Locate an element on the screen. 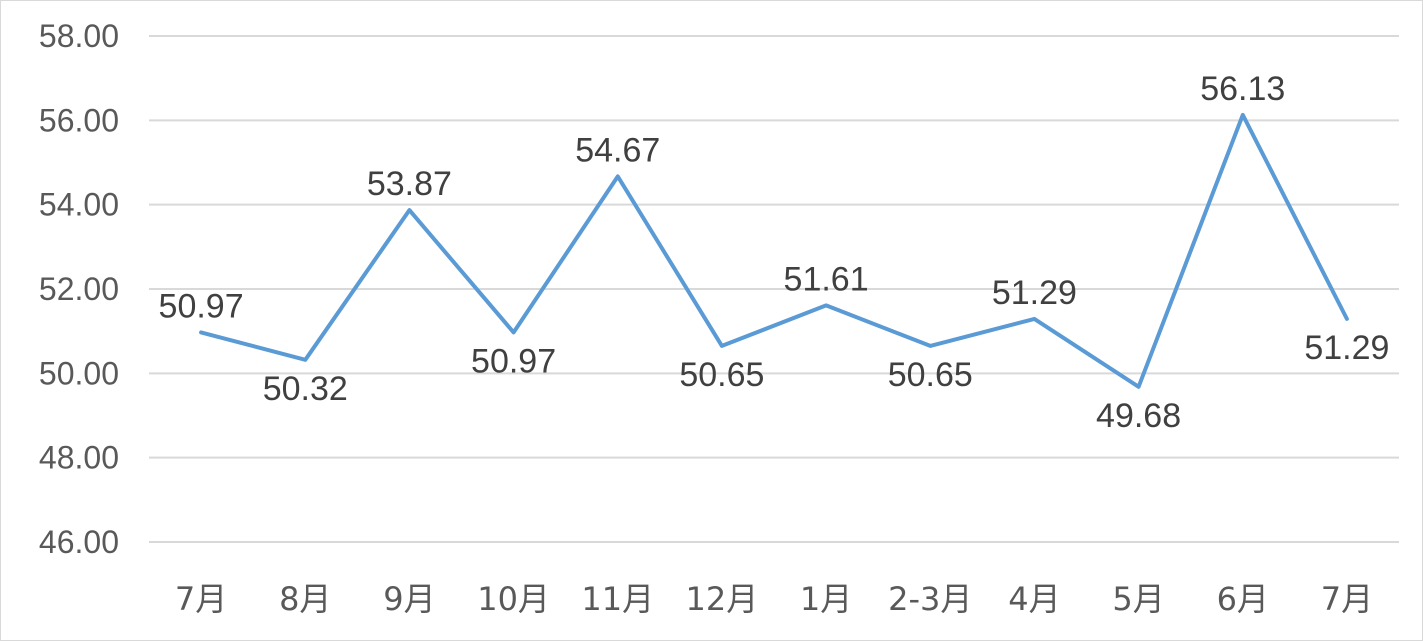 This screenshot has height=642, width=1423. y-tick-label: 48.00 is located at coordinates (79, 458).